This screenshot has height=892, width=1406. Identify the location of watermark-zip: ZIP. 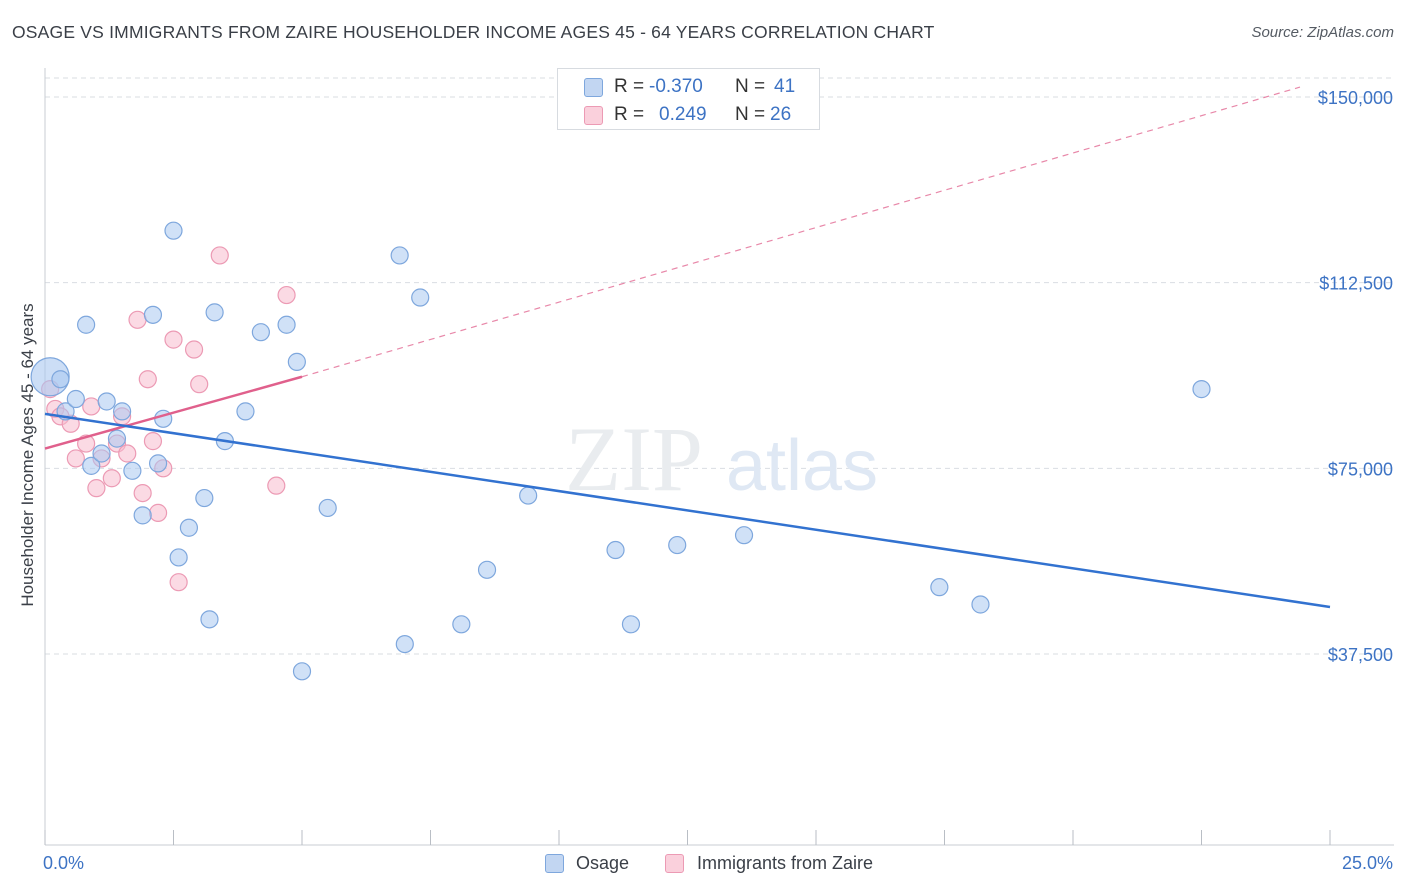
(634, 459).